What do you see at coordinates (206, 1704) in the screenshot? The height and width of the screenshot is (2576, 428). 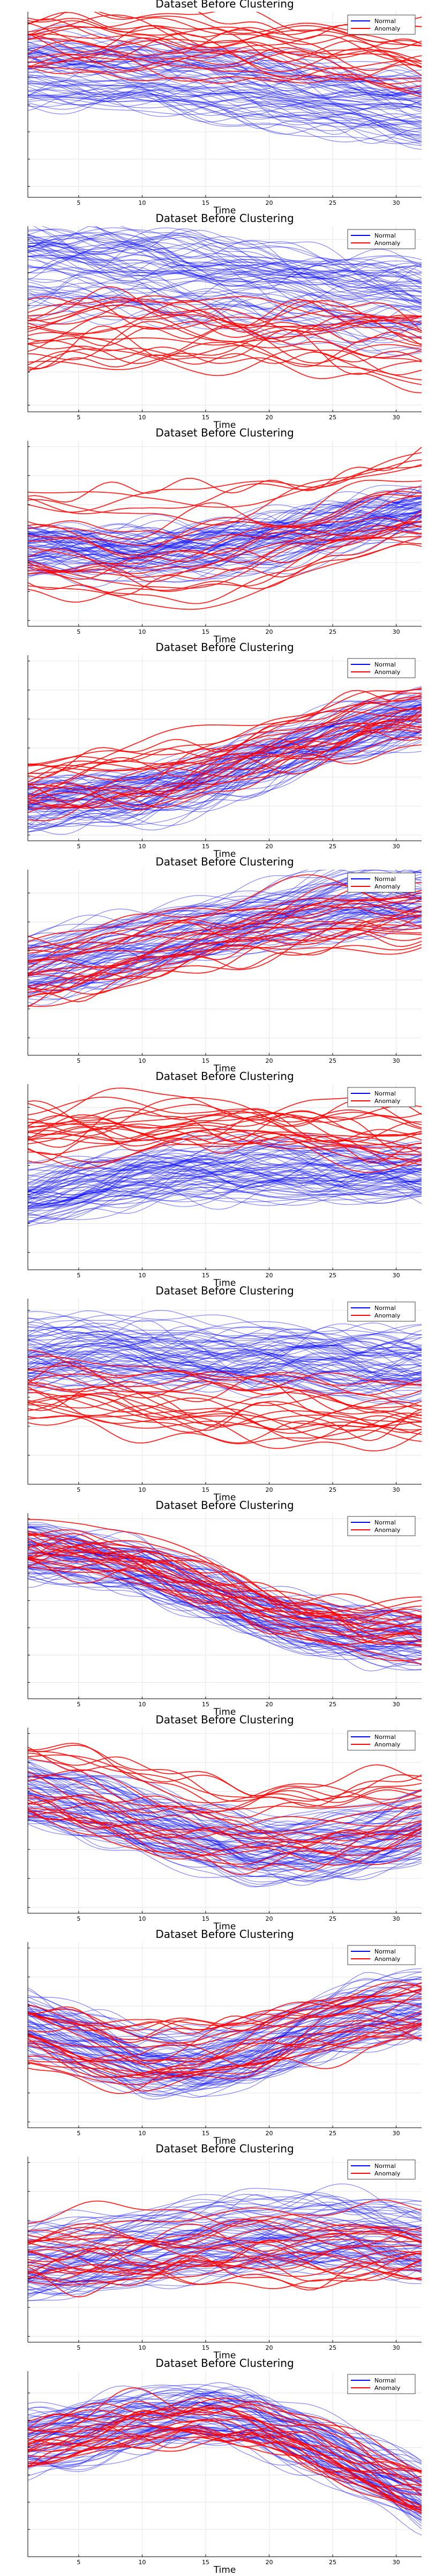 I see `x-tick-label: 15` at bounding box center [206, 1704].